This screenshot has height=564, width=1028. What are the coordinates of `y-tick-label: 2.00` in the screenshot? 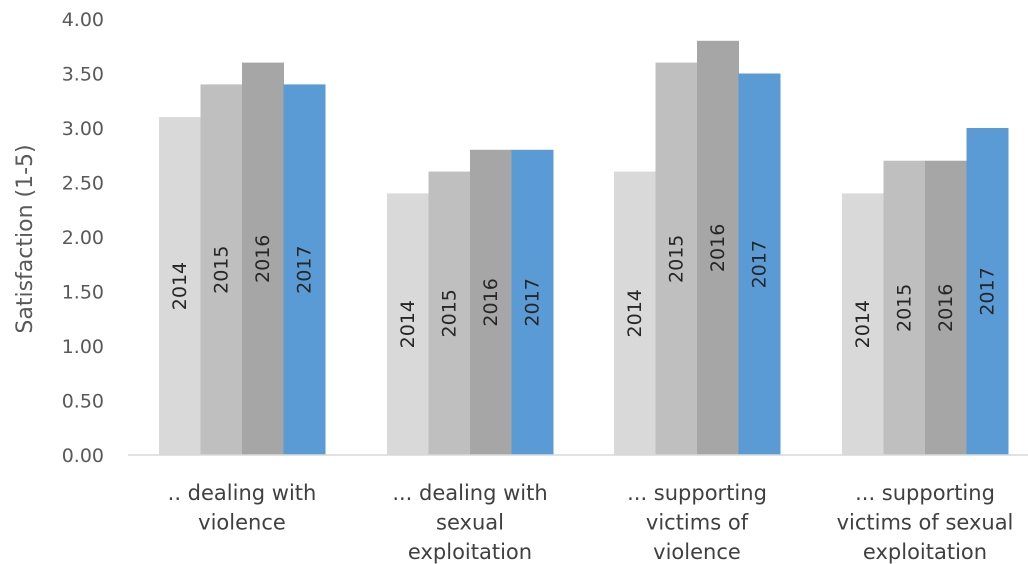 It's located at (83, 238).